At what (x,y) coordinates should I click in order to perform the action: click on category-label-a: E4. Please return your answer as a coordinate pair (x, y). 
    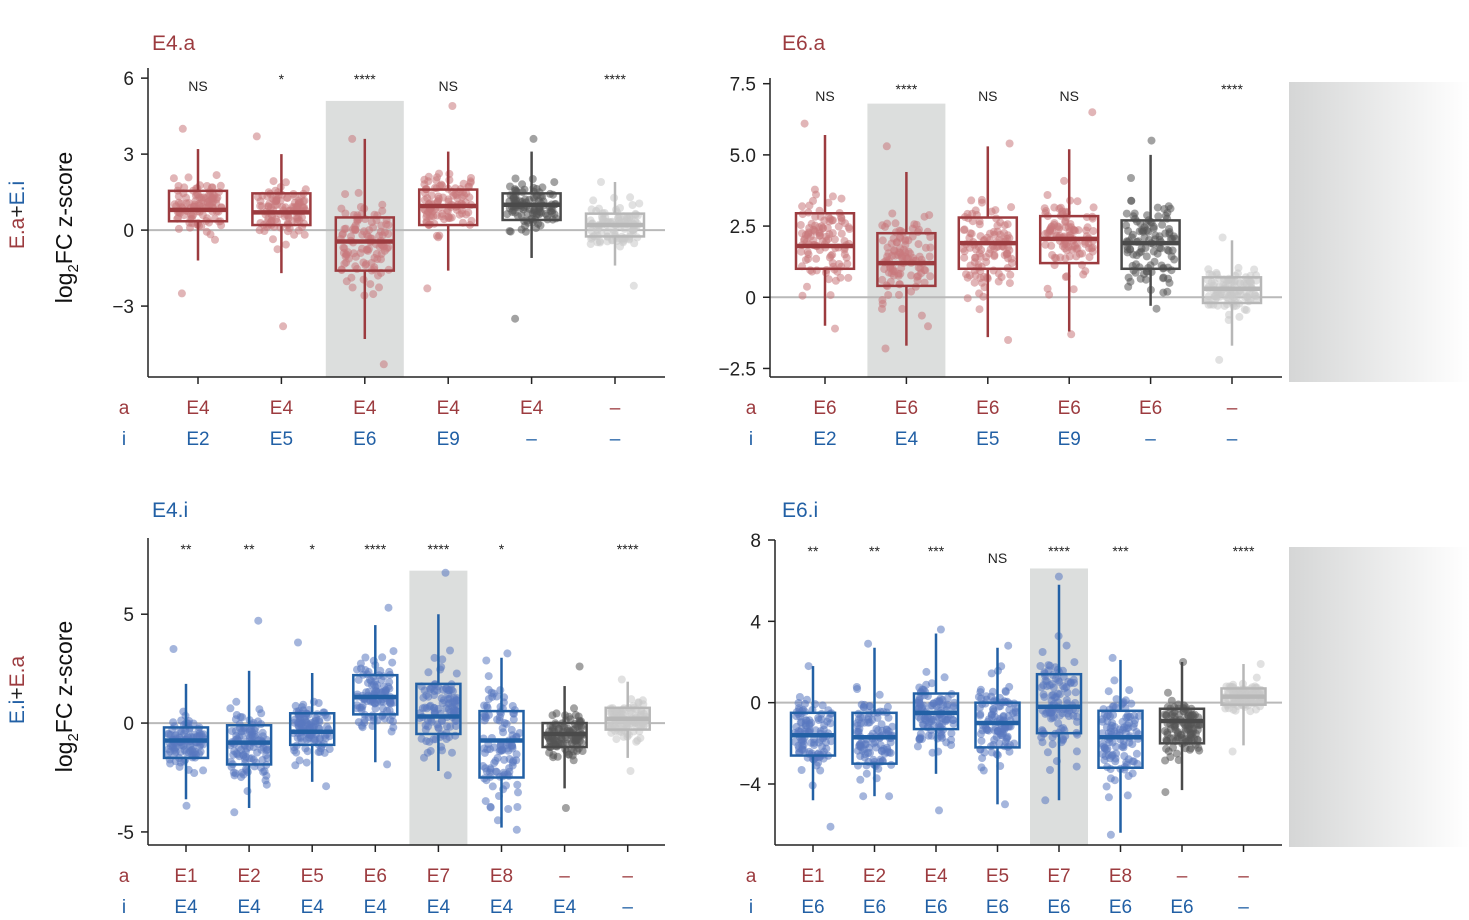
    Looking at the image, I should click on (449, 408).